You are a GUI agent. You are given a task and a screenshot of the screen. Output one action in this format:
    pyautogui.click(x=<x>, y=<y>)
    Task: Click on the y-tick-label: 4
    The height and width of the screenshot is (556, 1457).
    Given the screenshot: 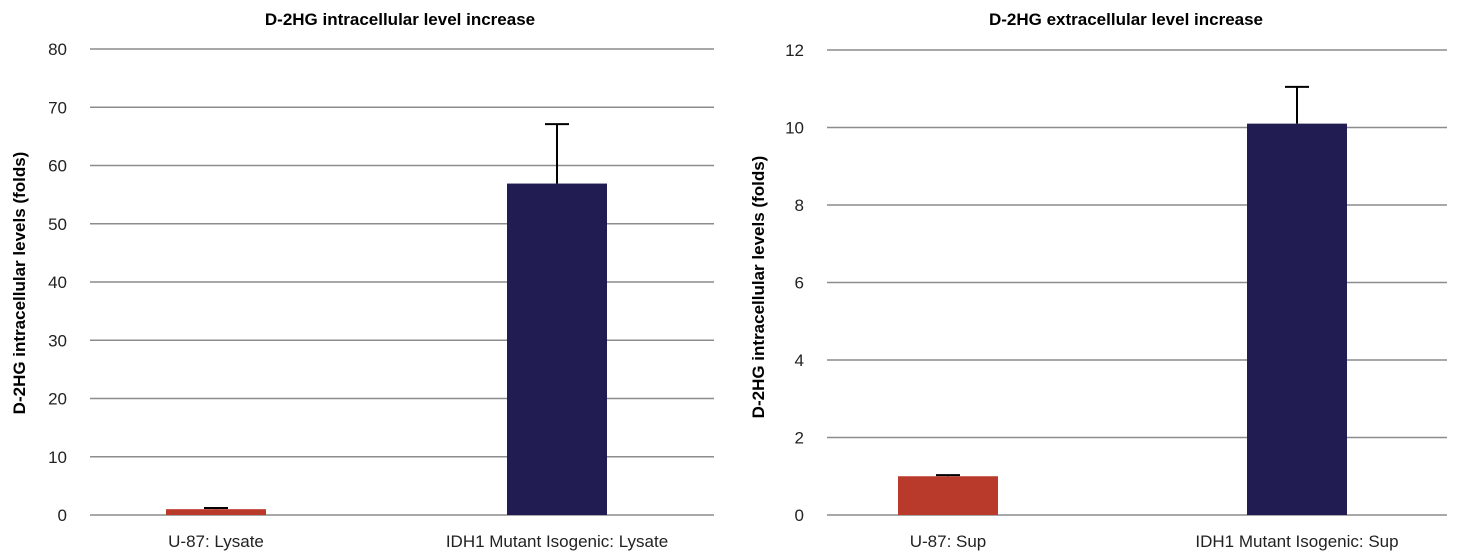 What is the action you would take?
    pyautogui.click(x=799, y=360)
    